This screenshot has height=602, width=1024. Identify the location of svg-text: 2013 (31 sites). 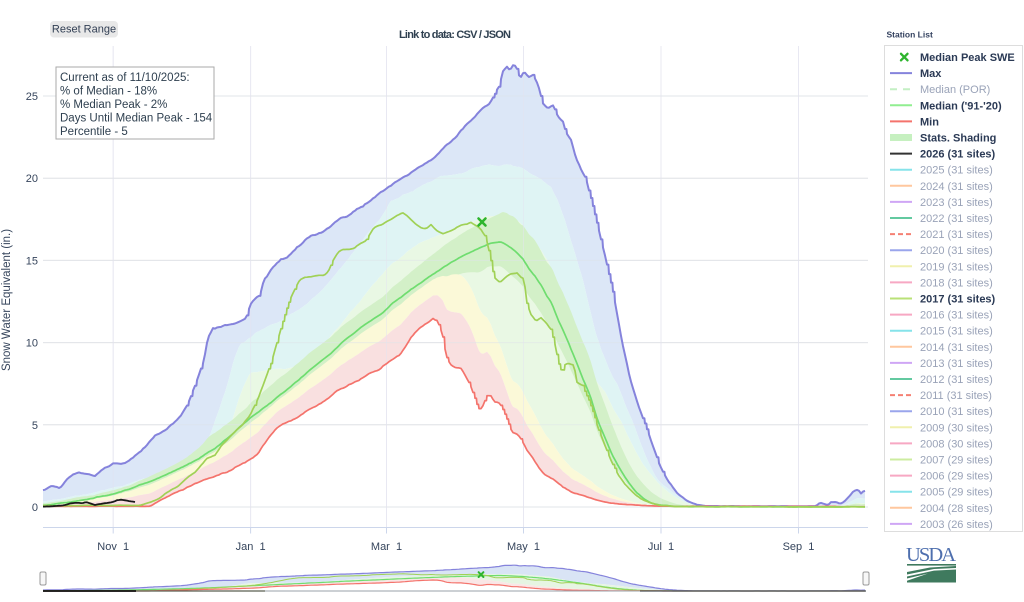
(956, 364).